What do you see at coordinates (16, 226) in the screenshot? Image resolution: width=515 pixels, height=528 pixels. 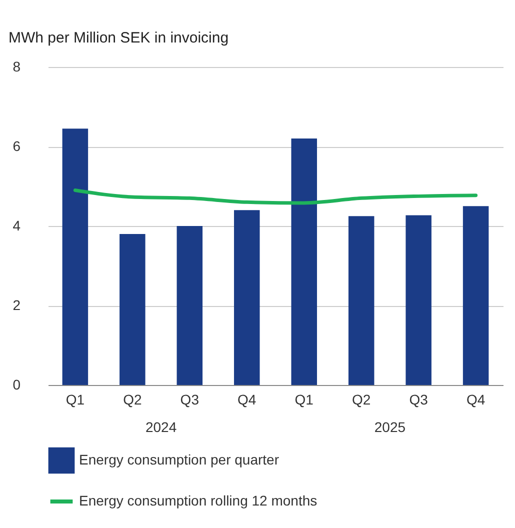 I see `y-tick-label: 4` at bounding box center [16, 226].